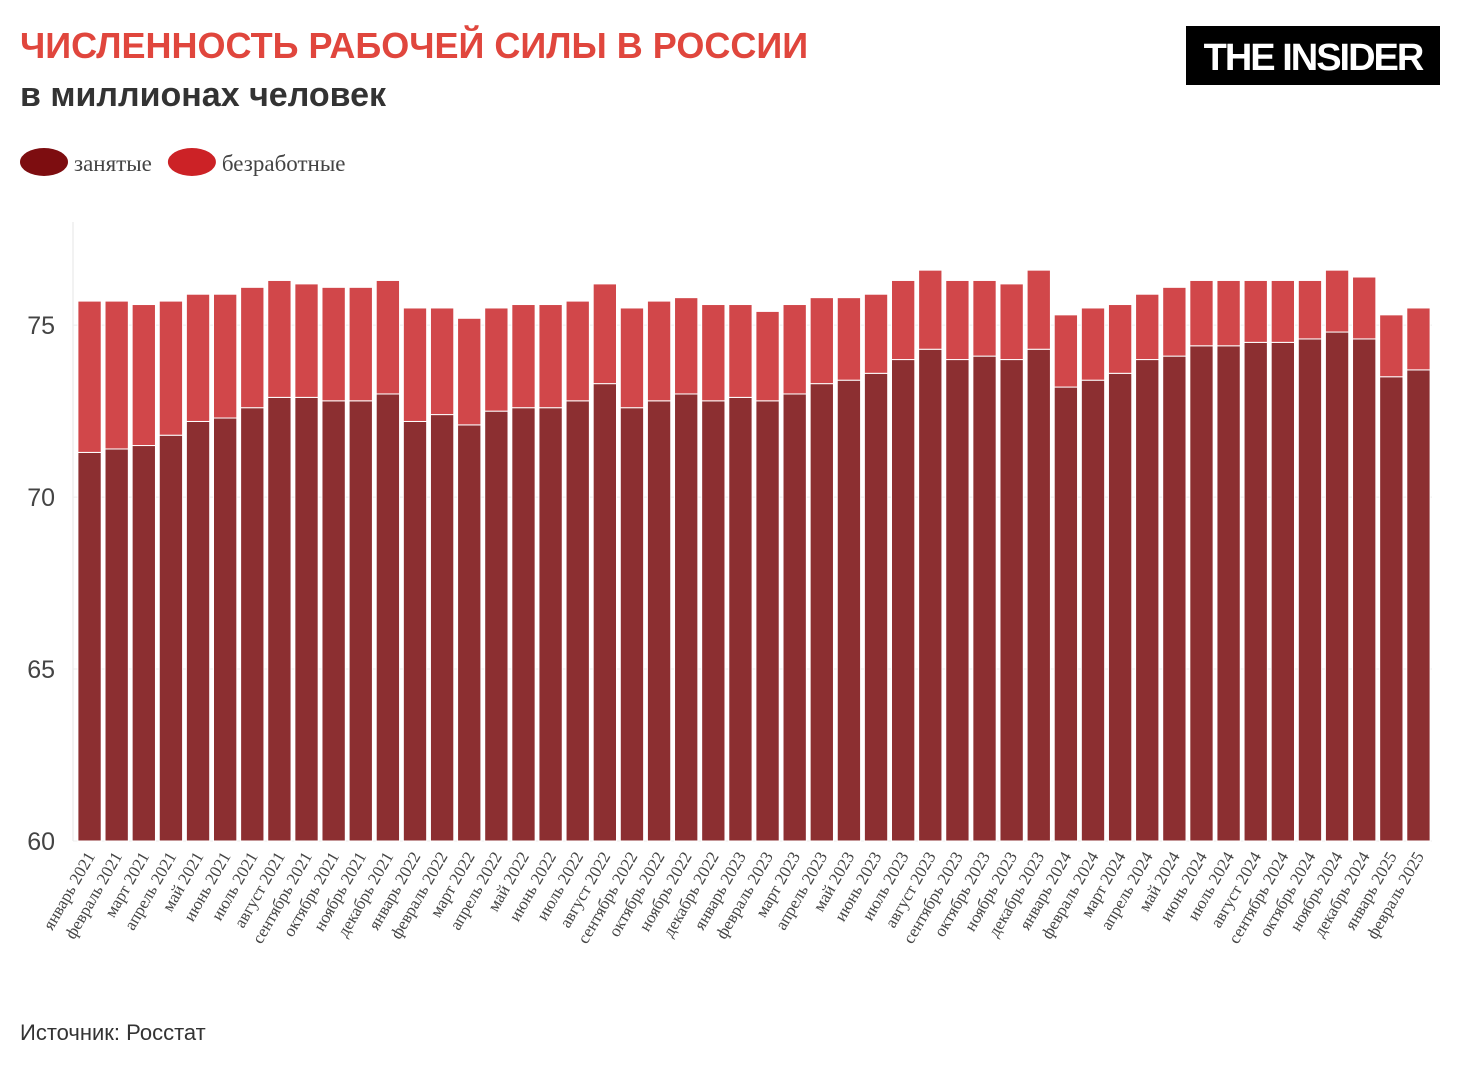  What do you see at coordinates (113, 1032) in the screenshot?
I see `source: Источник: Росстат` at bounding box center [113, 1032].